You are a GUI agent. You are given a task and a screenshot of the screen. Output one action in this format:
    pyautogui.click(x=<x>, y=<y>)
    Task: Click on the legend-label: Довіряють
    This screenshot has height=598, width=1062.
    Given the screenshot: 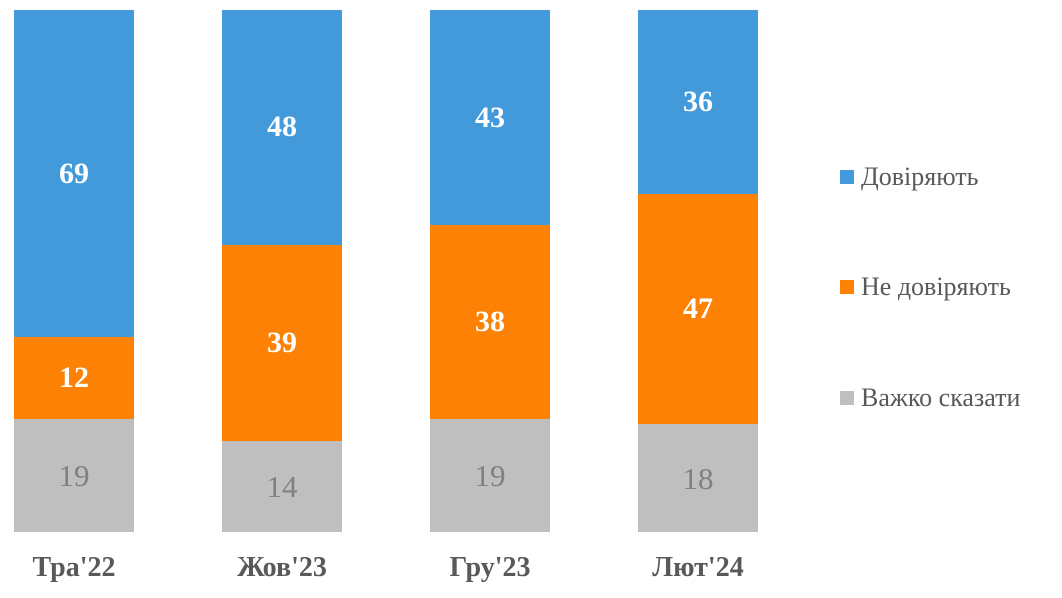 What is the action you would take?
    pyautogui.click(x=920, y=176)
    